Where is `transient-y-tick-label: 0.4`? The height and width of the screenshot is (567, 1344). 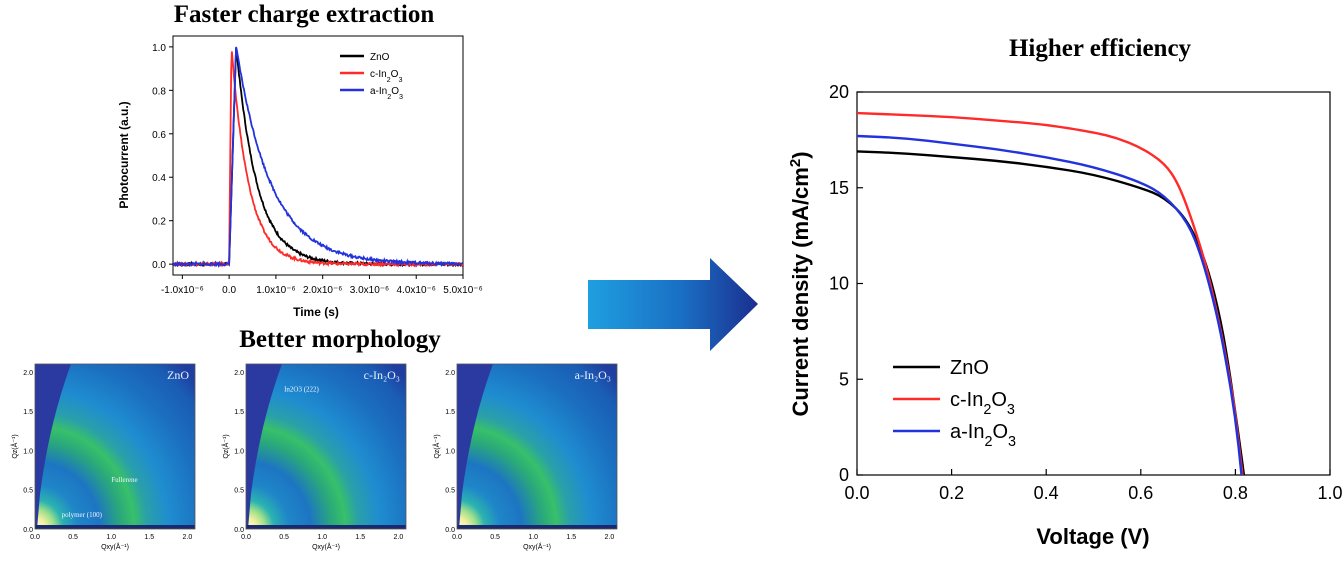
transient-y-tick-label: 0.4 is located at coordinates (159, 178).